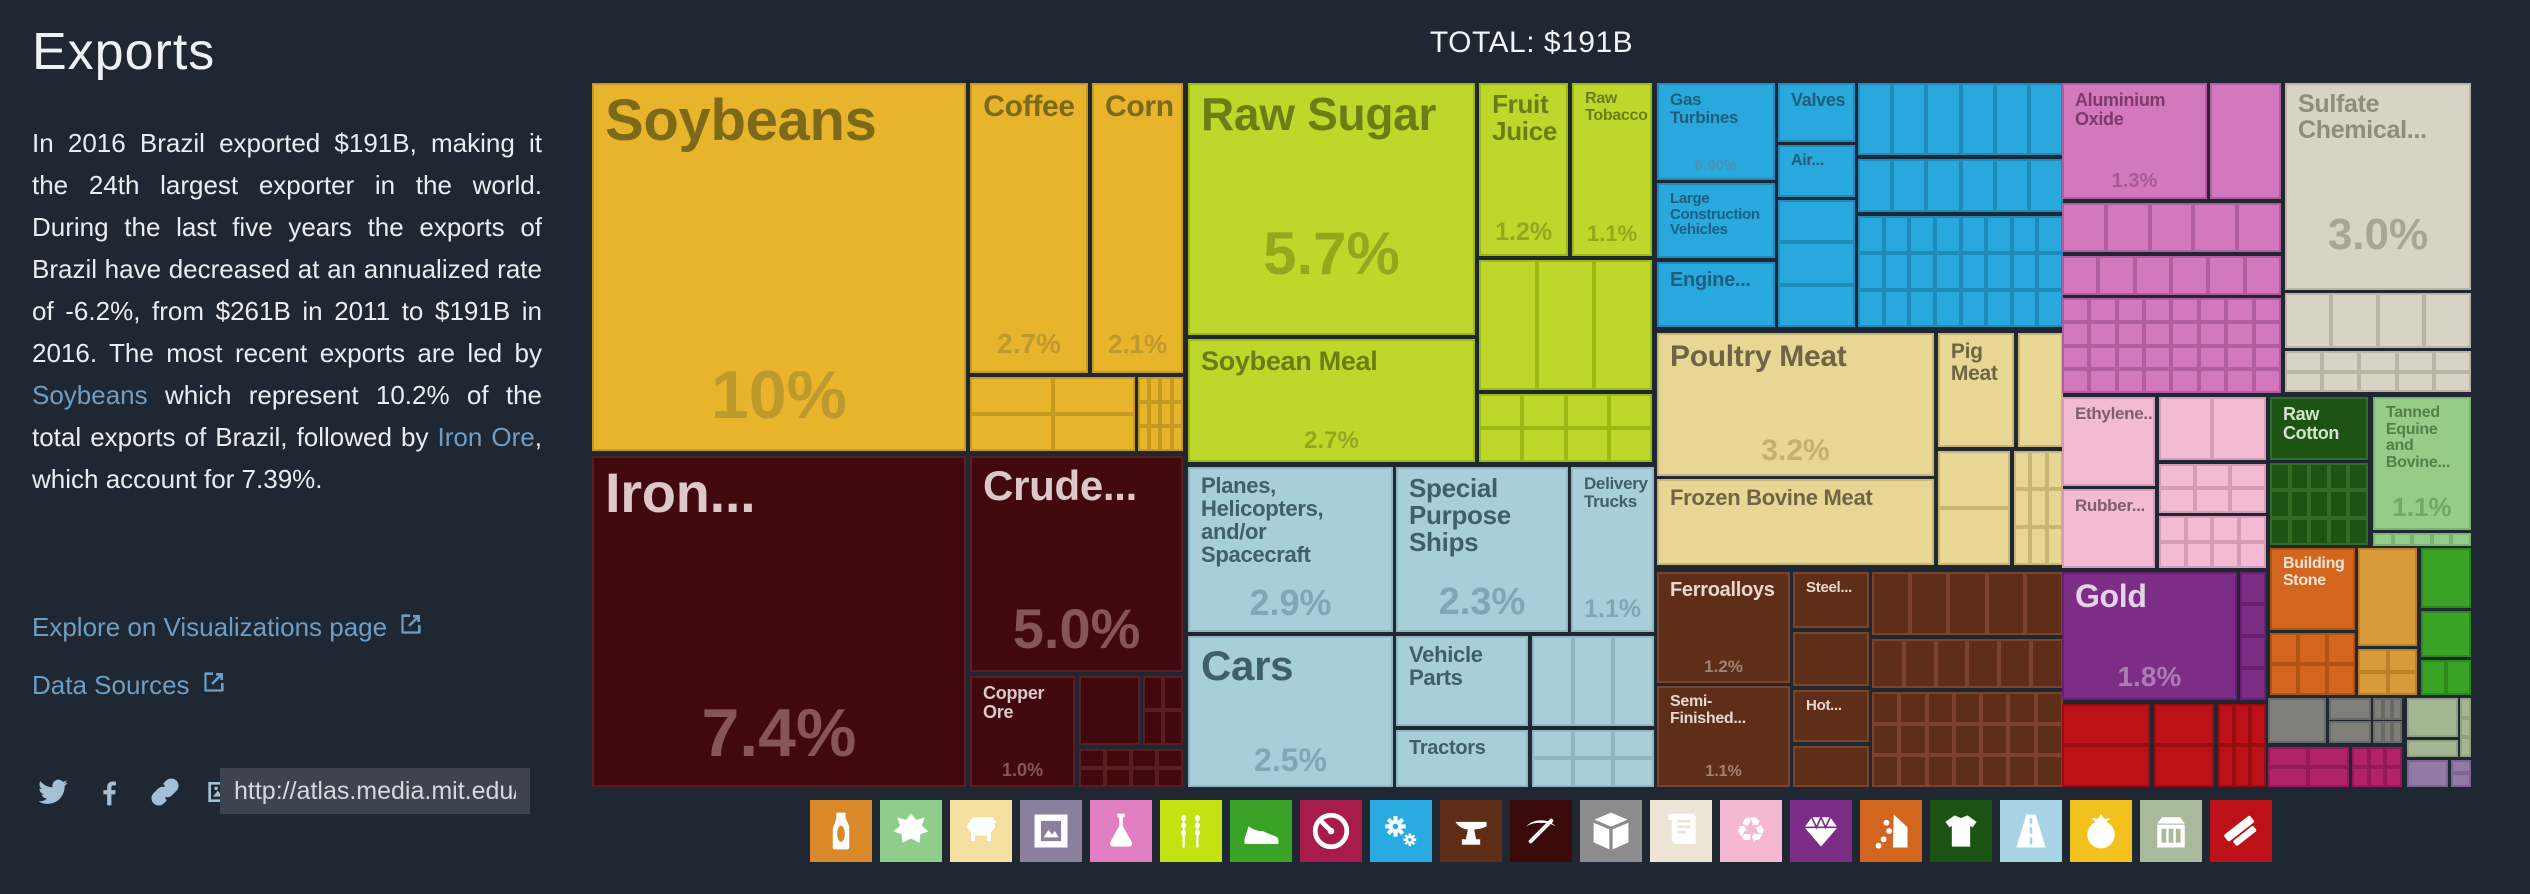 This screenshot has width=2530, height=894. Describe the element at coordinates (2312, 588) in the screenshot. I see `cell-building-stone: Building Stone` at that location.